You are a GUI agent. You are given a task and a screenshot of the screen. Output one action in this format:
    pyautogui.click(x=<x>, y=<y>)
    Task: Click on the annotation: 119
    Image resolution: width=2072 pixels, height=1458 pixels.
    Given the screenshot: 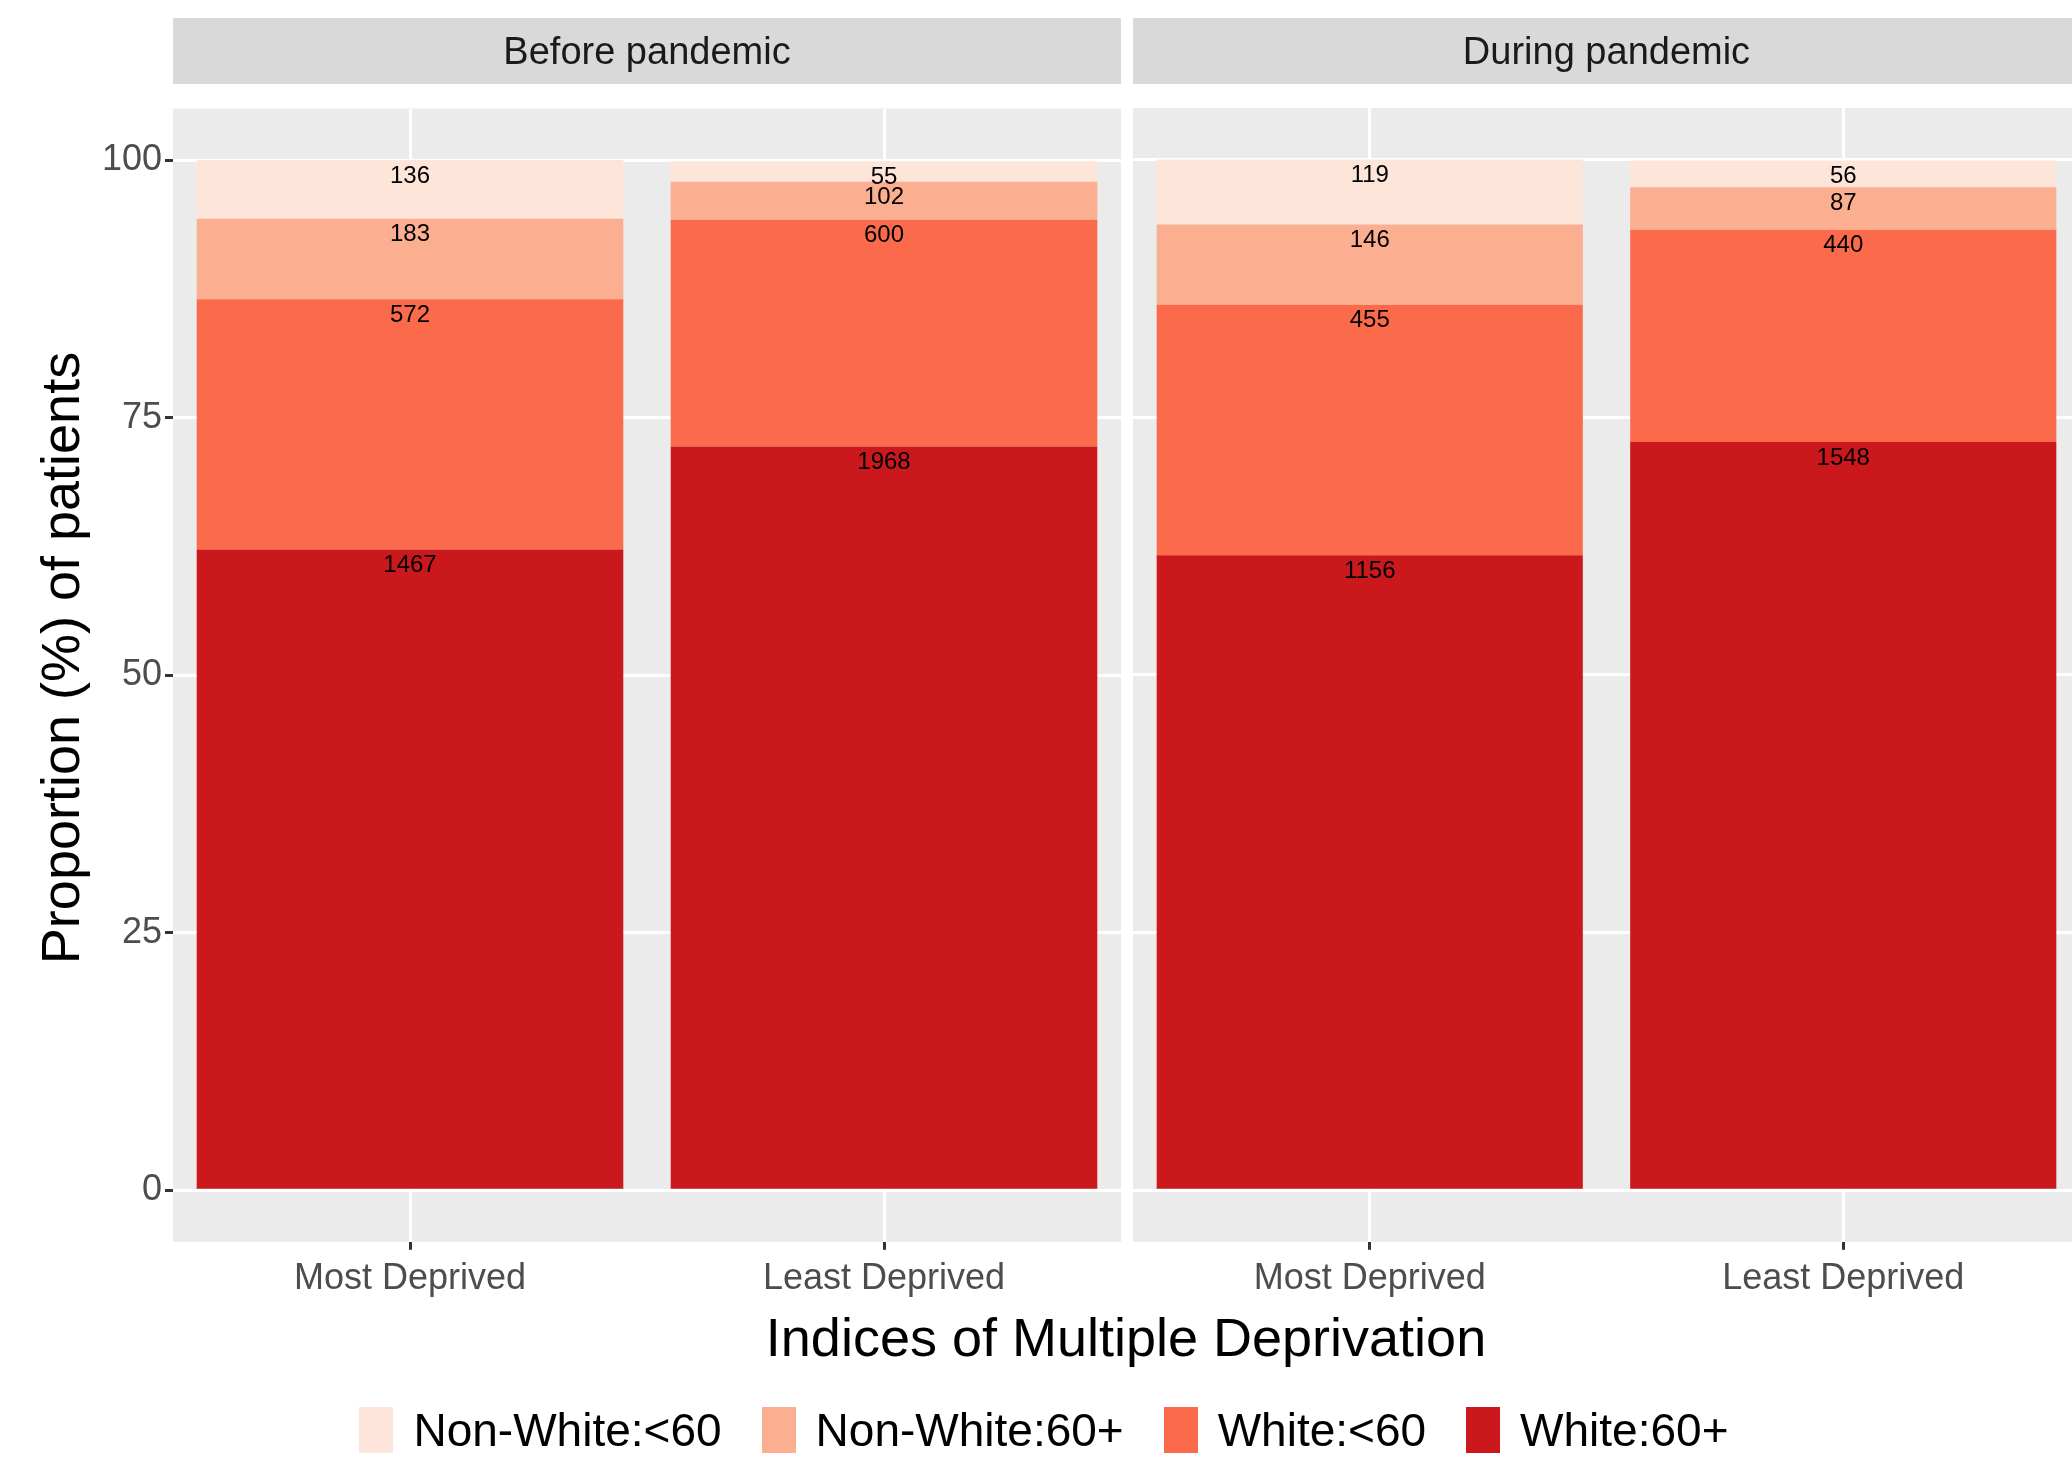 What is the action you would take?
    pyautogui.click(x=1369, y=174)
    